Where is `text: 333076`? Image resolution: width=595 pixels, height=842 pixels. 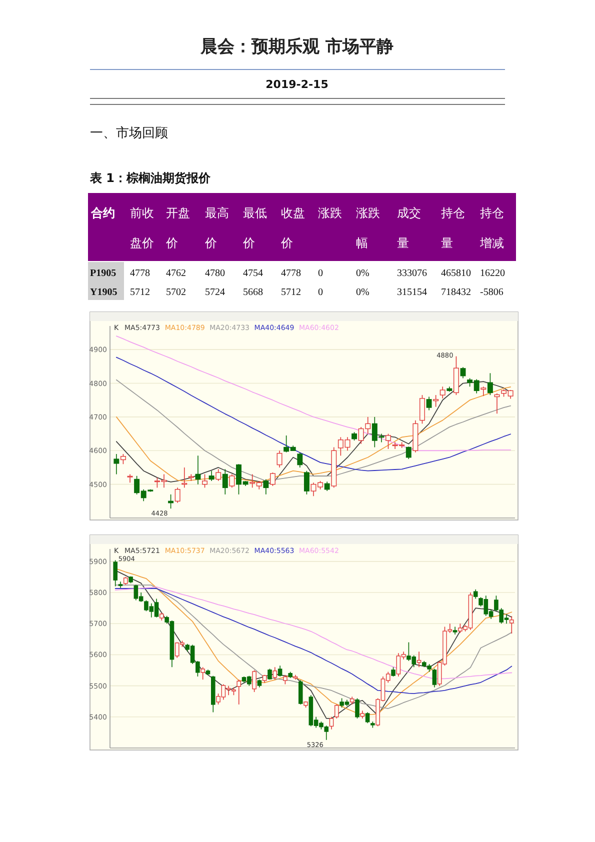 text: 333076 is located at coordinates (412, 273).